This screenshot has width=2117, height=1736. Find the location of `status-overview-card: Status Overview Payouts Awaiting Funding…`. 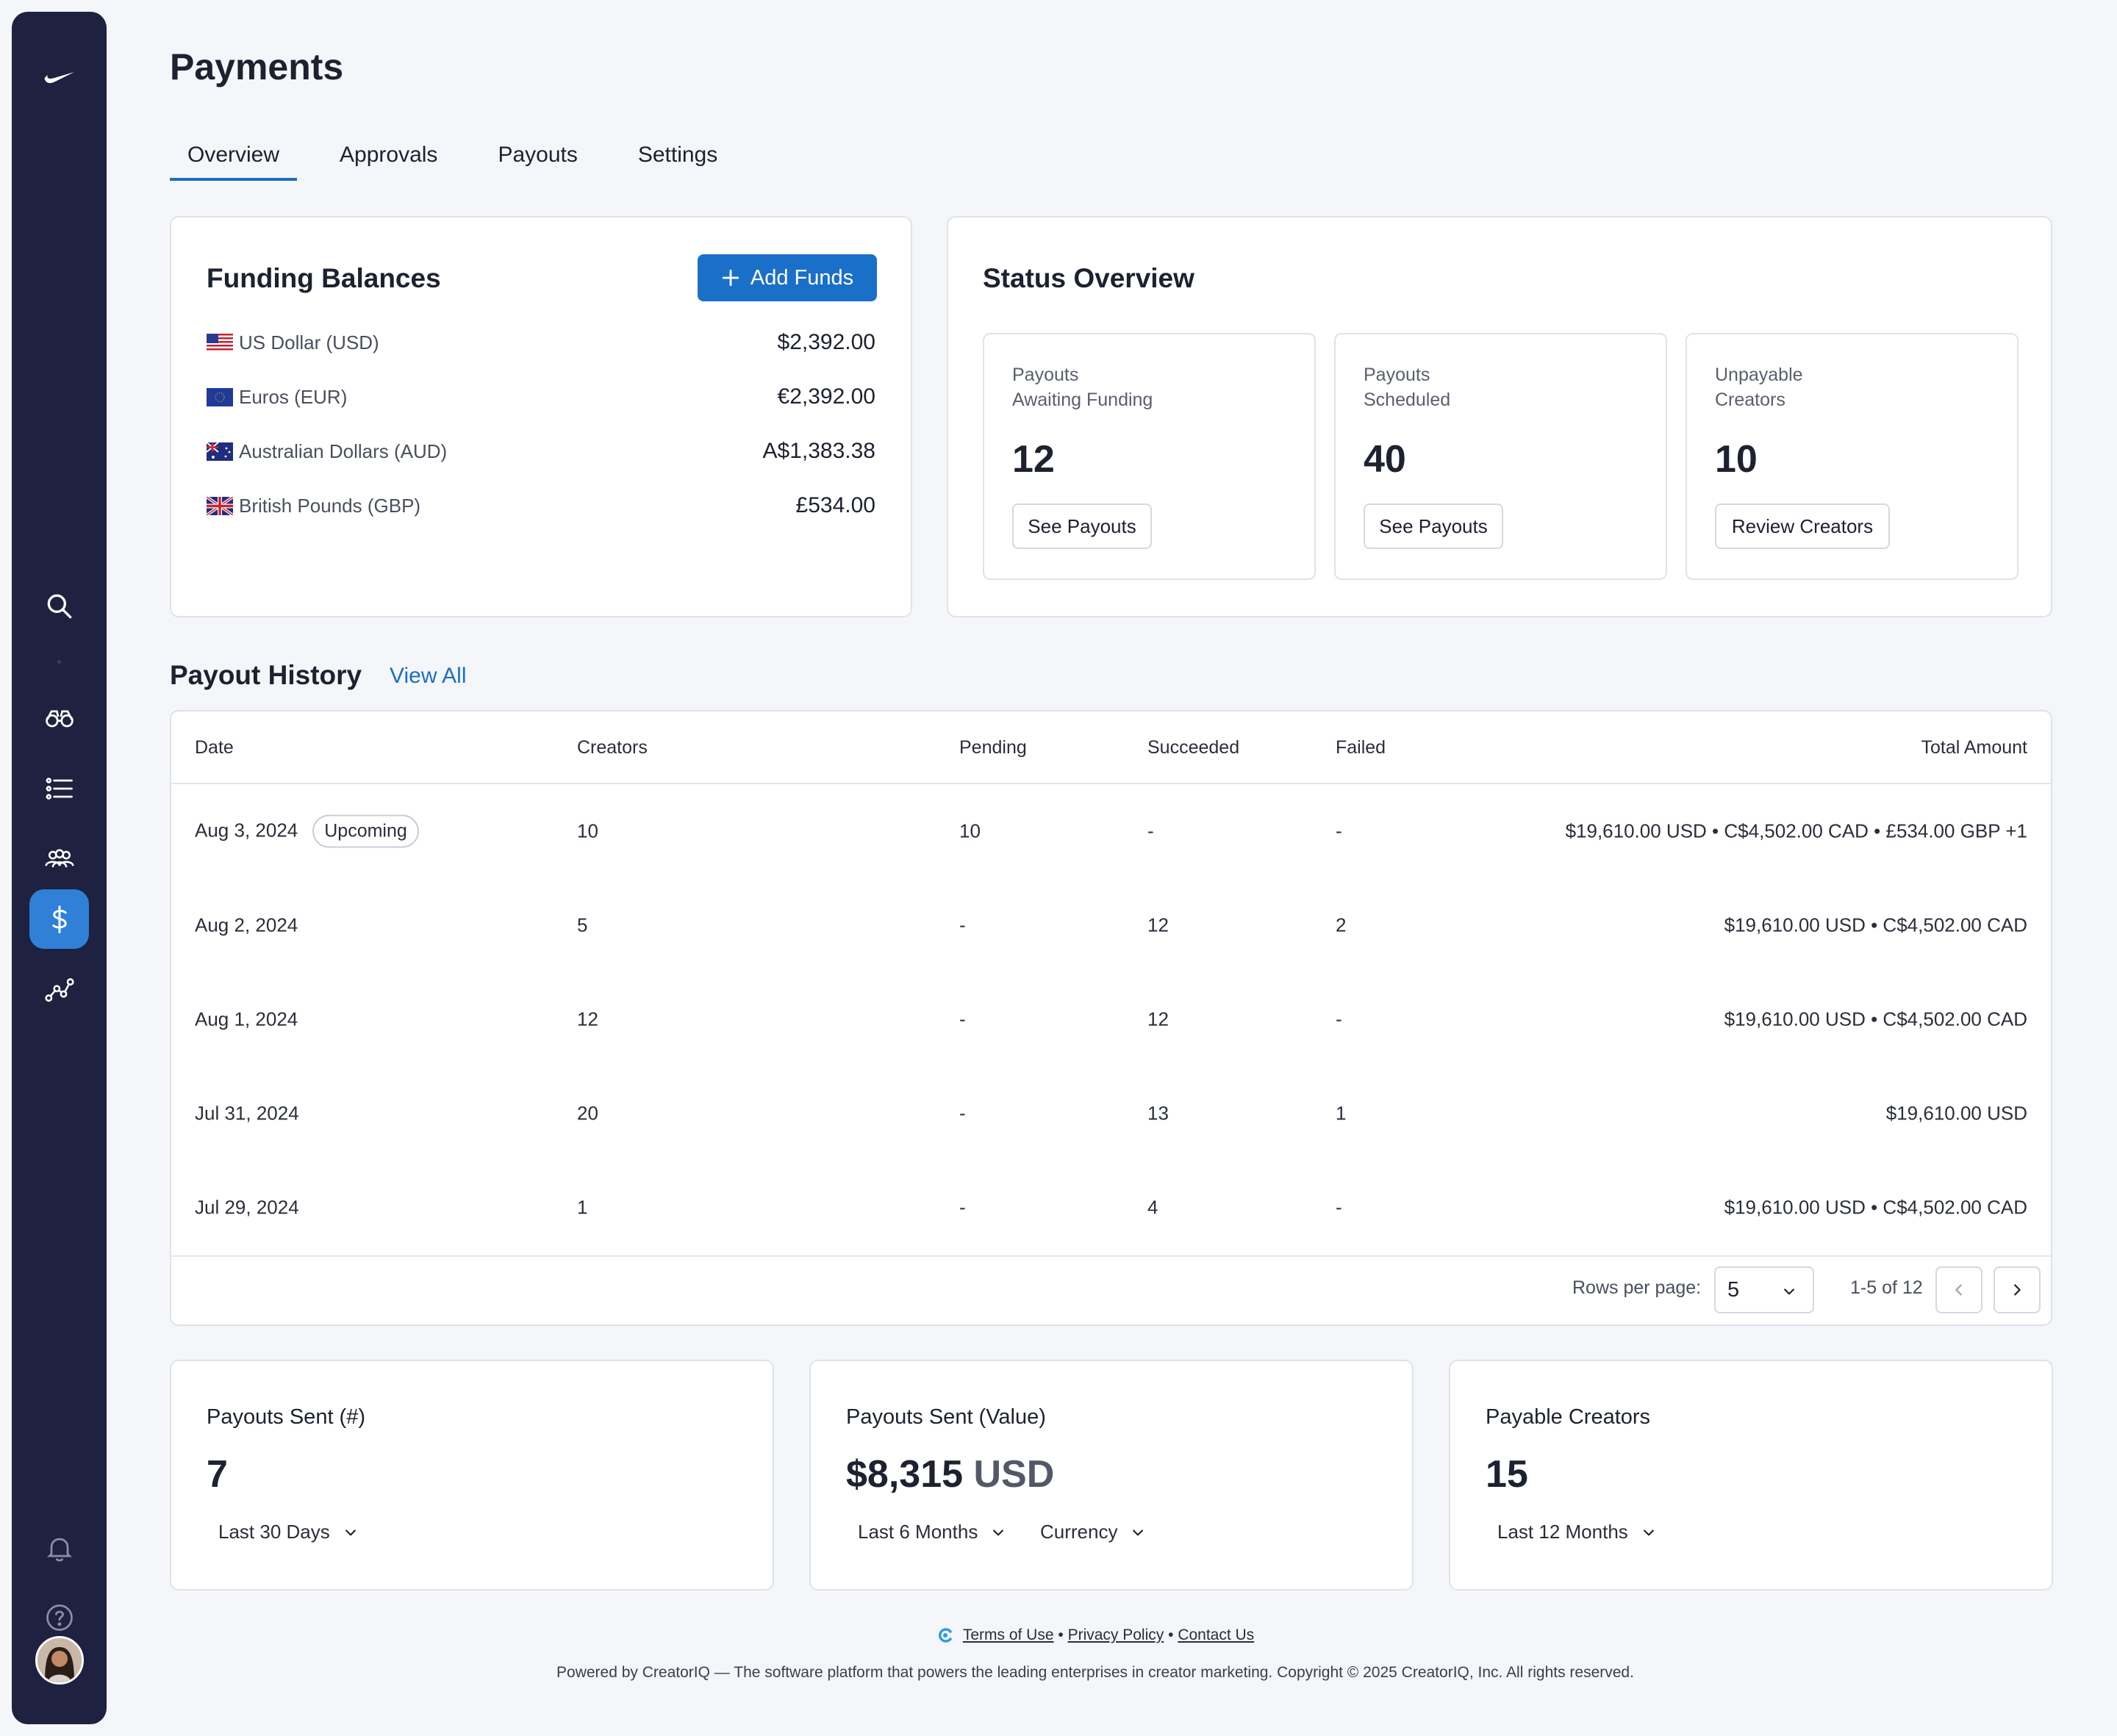

status-overview-card: Status Overview Payouts Awaiting Funding… is located at coordinates (1499, 416).